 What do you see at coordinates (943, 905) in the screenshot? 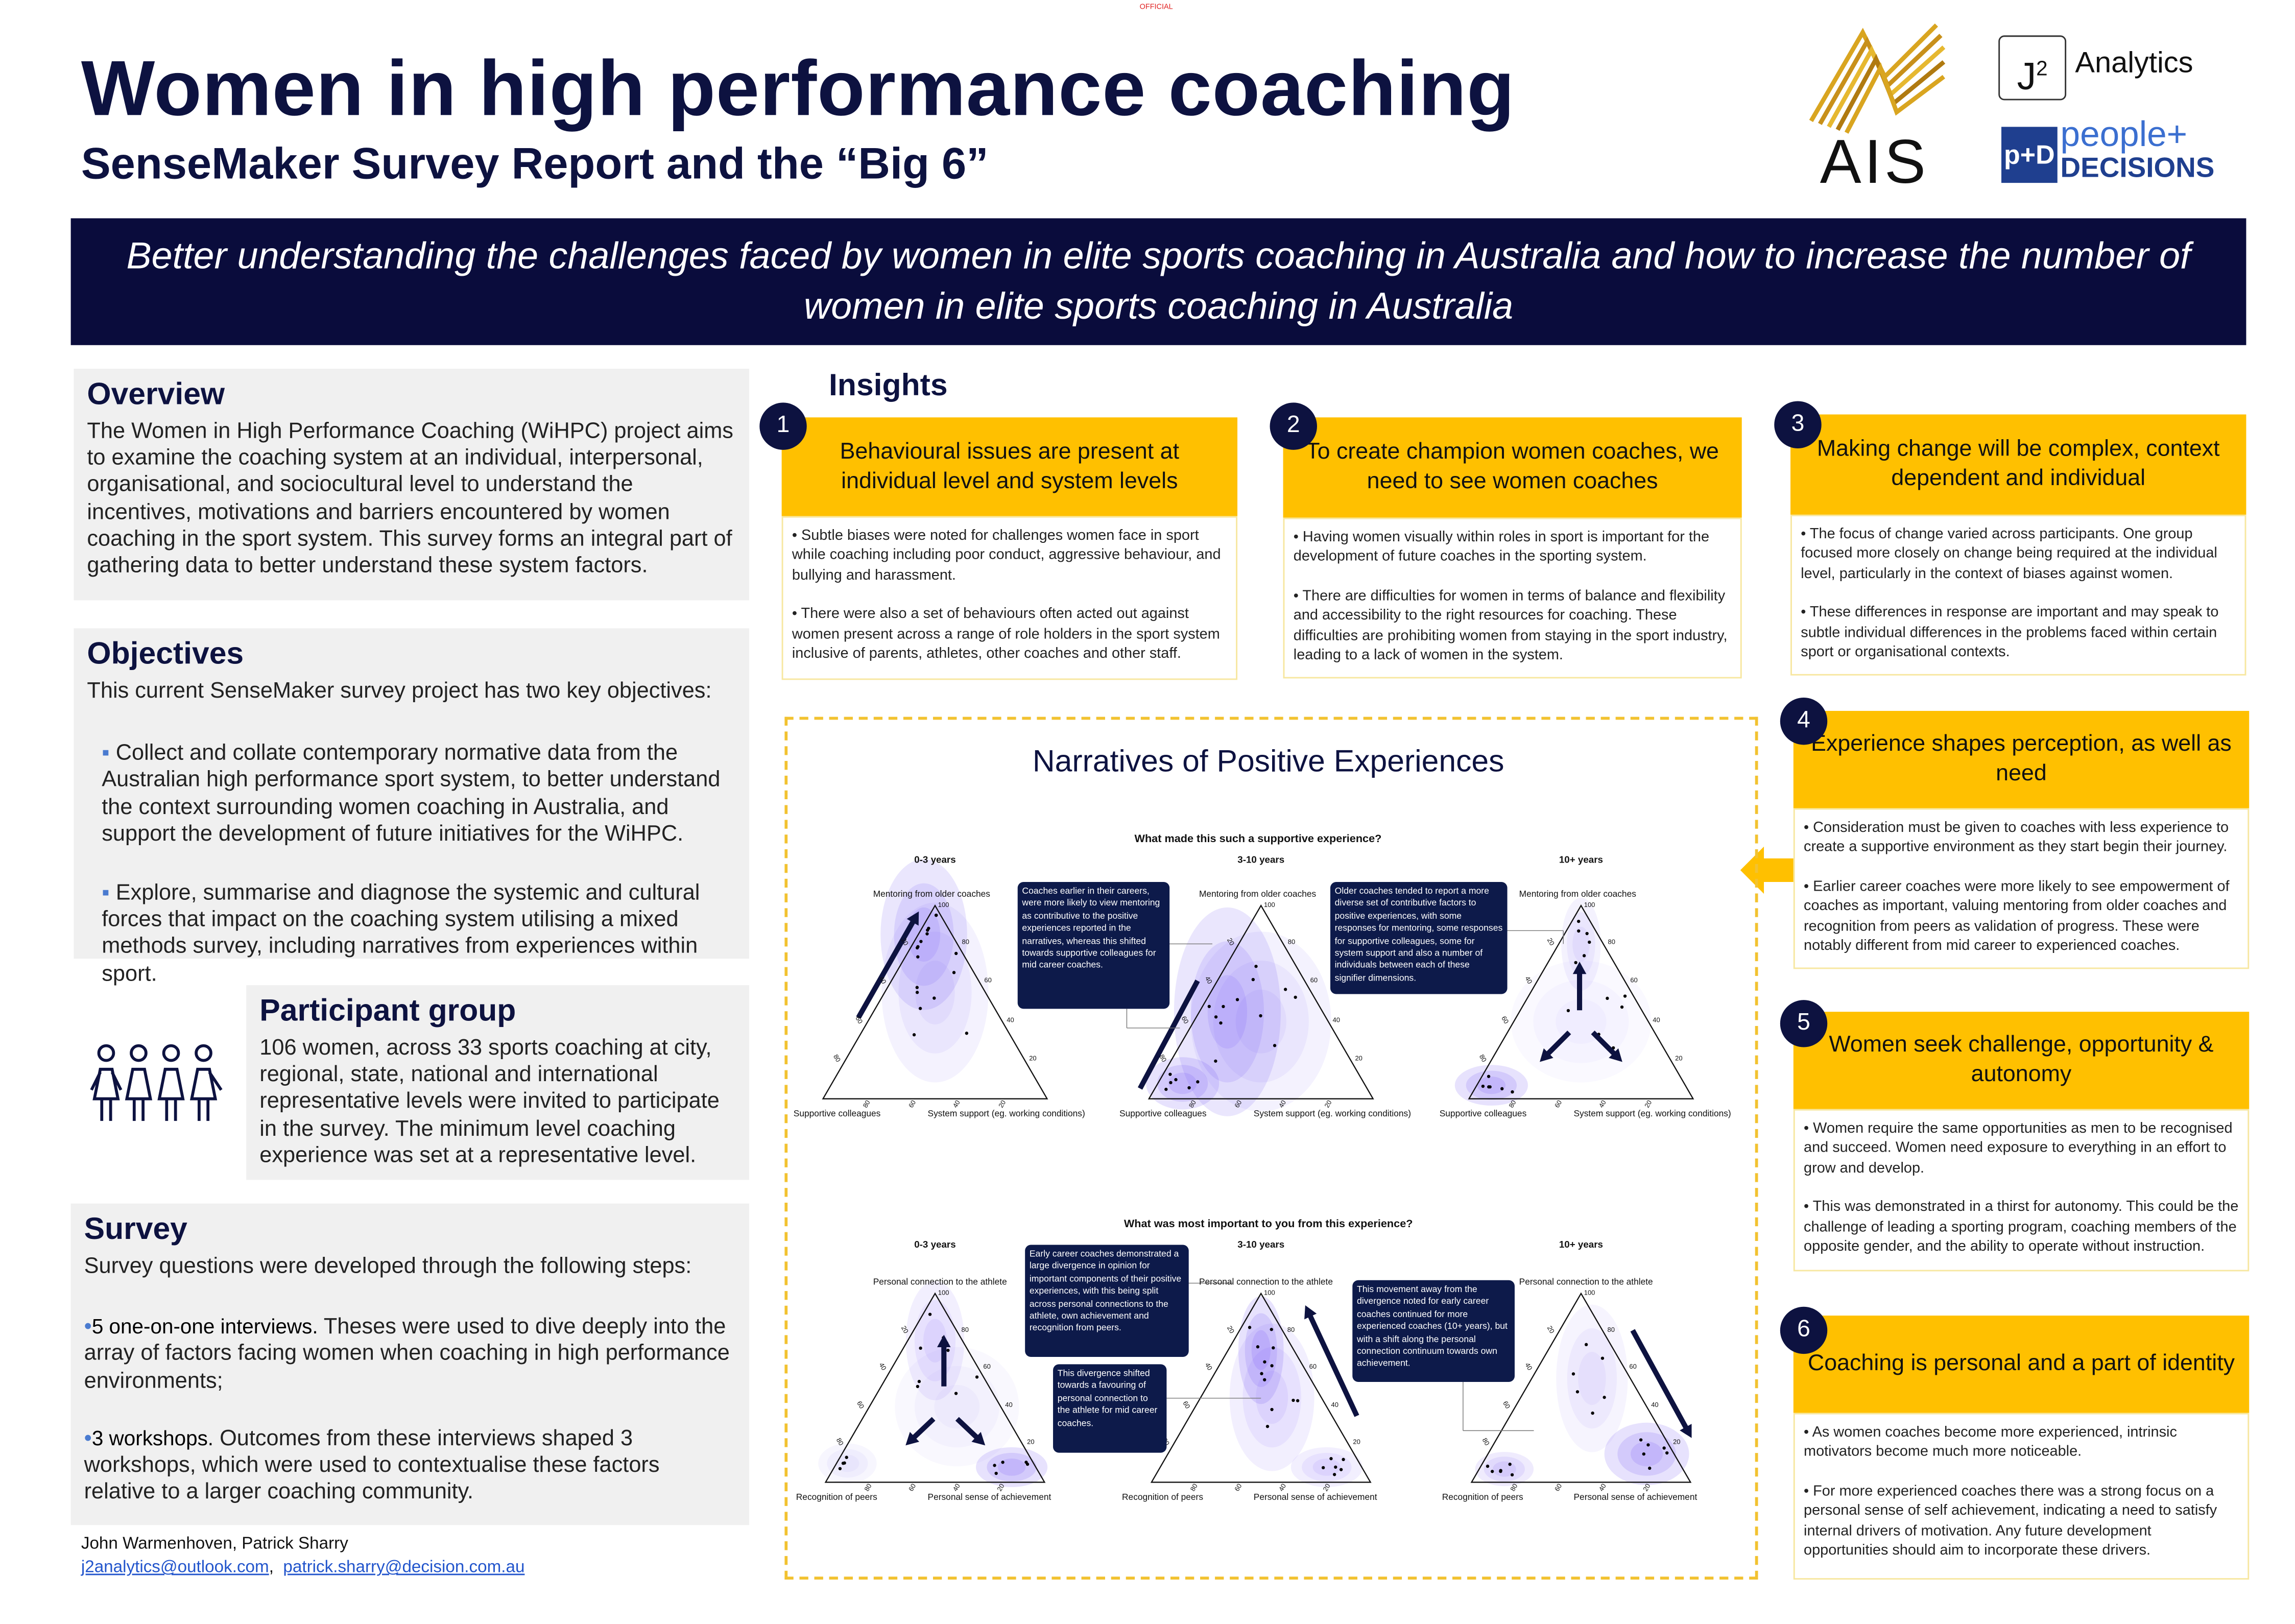
I see `tick-label: 100` at bounding box center [943, 905].